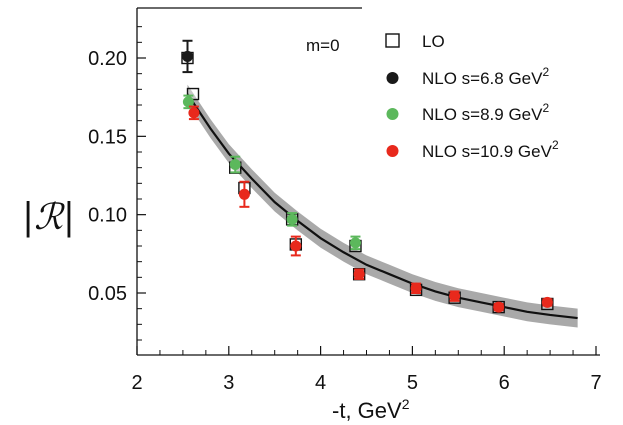 This screenshot has width=623, height=425. Describe the element at coordinates (320, 383) in the screenshot. I see `x-tick-label: 4` at that location.